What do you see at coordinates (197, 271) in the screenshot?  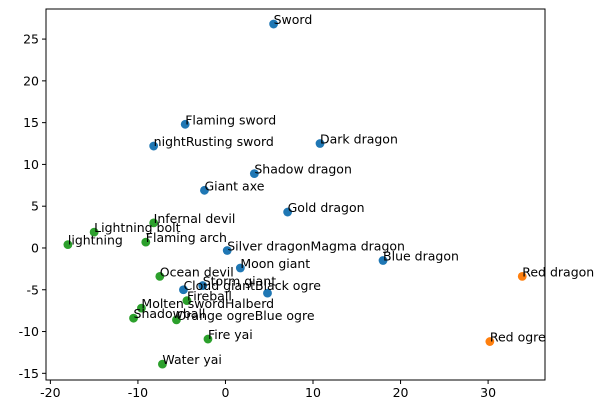 I see `point-label: Ocean devil` at bounding box center [197, 271].